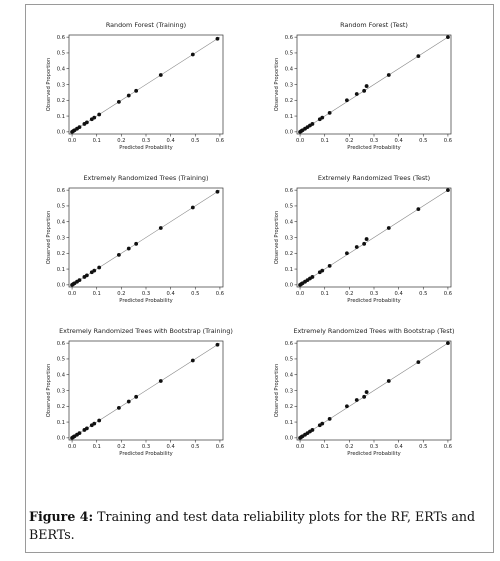 The width and height of the screenshot is (500, 561). Describe the element at coordinates (146, 178) in the screenshot. I see `chart-title: Extremely Randomized Trees (Training)` at that location.